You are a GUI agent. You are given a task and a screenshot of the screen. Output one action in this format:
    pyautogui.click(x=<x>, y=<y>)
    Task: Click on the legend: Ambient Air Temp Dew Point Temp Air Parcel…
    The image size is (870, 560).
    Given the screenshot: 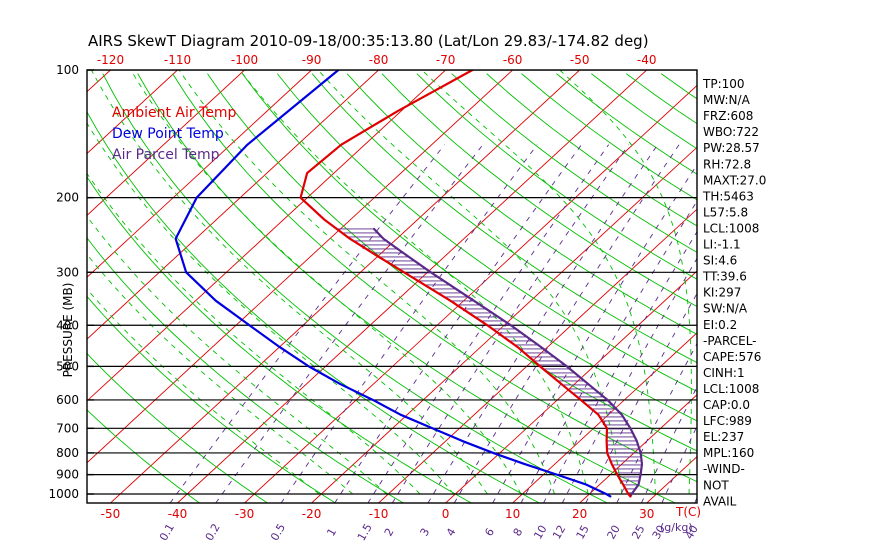 What is the action you would take?
    pyautogui.click(x=174, y=134)
    